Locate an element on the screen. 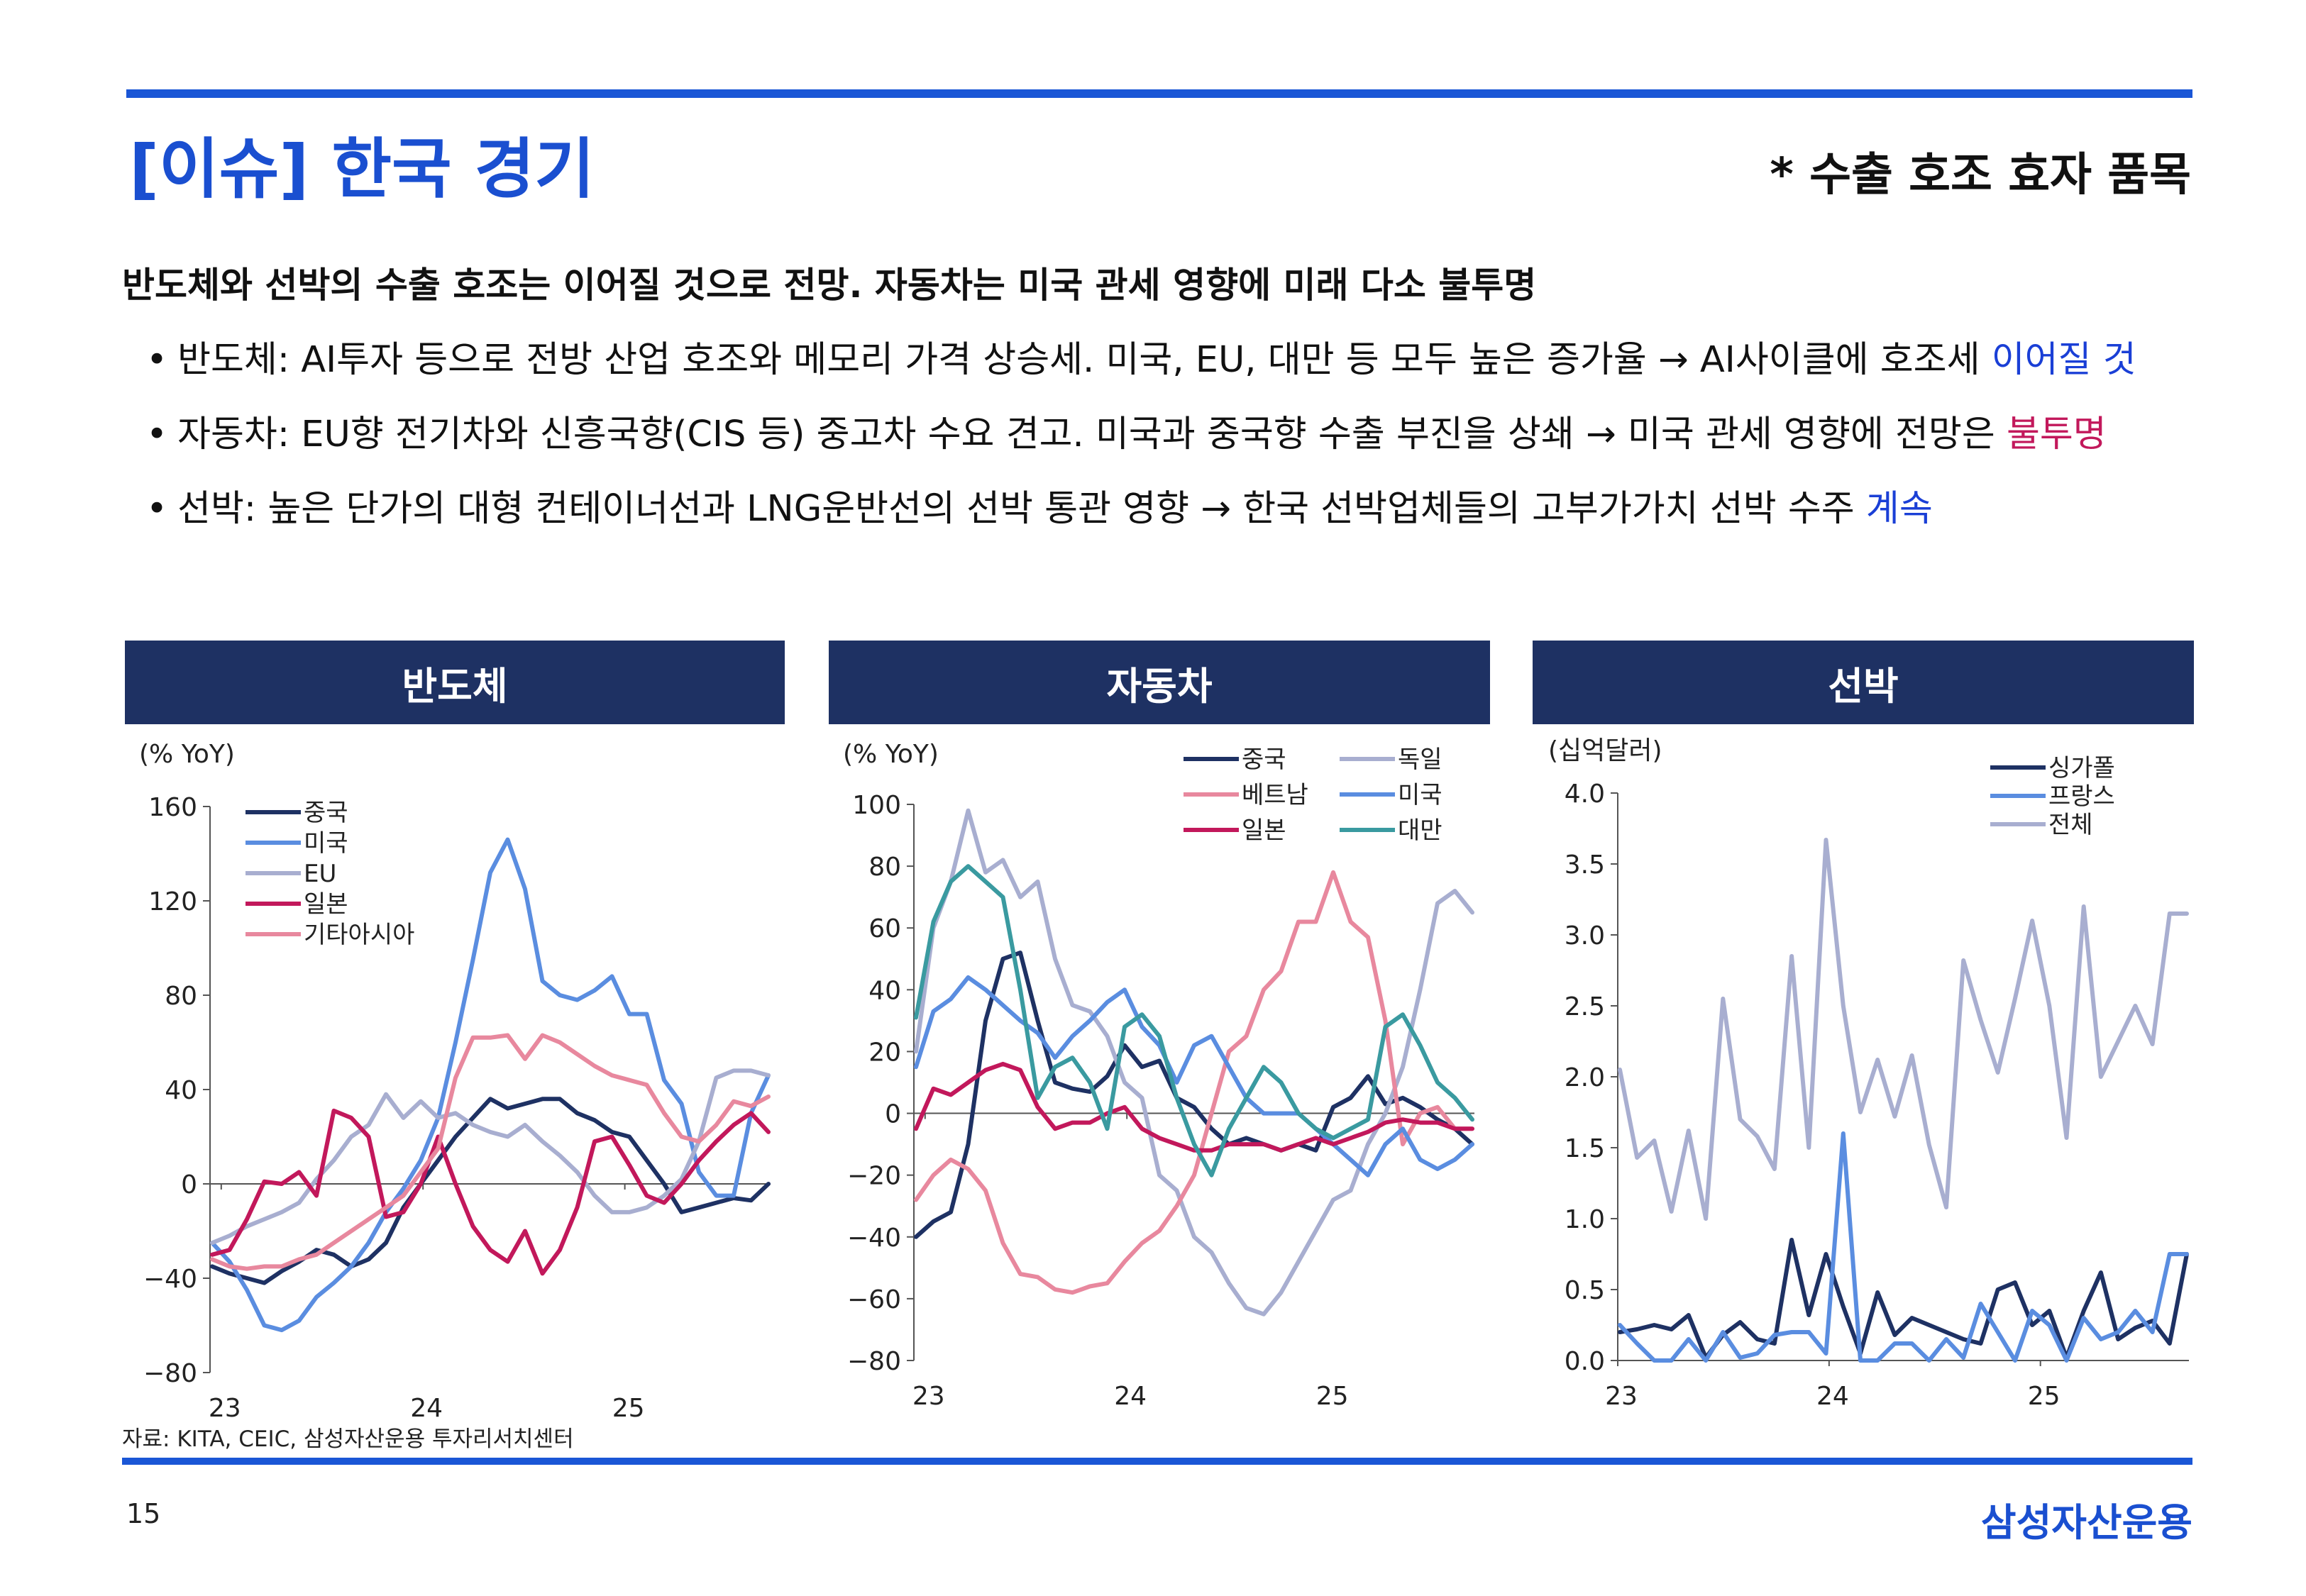 The height and width of the screenshot is (1596, 2306). panel-header-ship: 선박 is located at coordinates (1864, 682).